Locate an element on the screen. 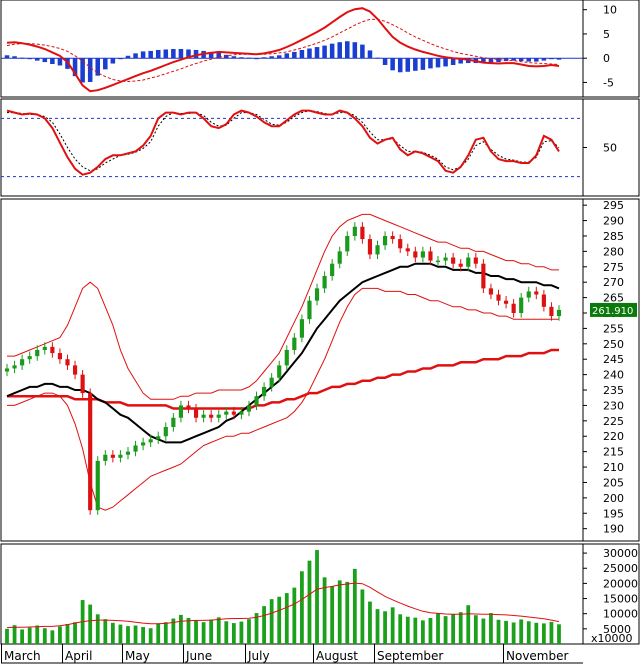  macd-panel: 10 5 0 -5 is located at coordinates (309, 48).